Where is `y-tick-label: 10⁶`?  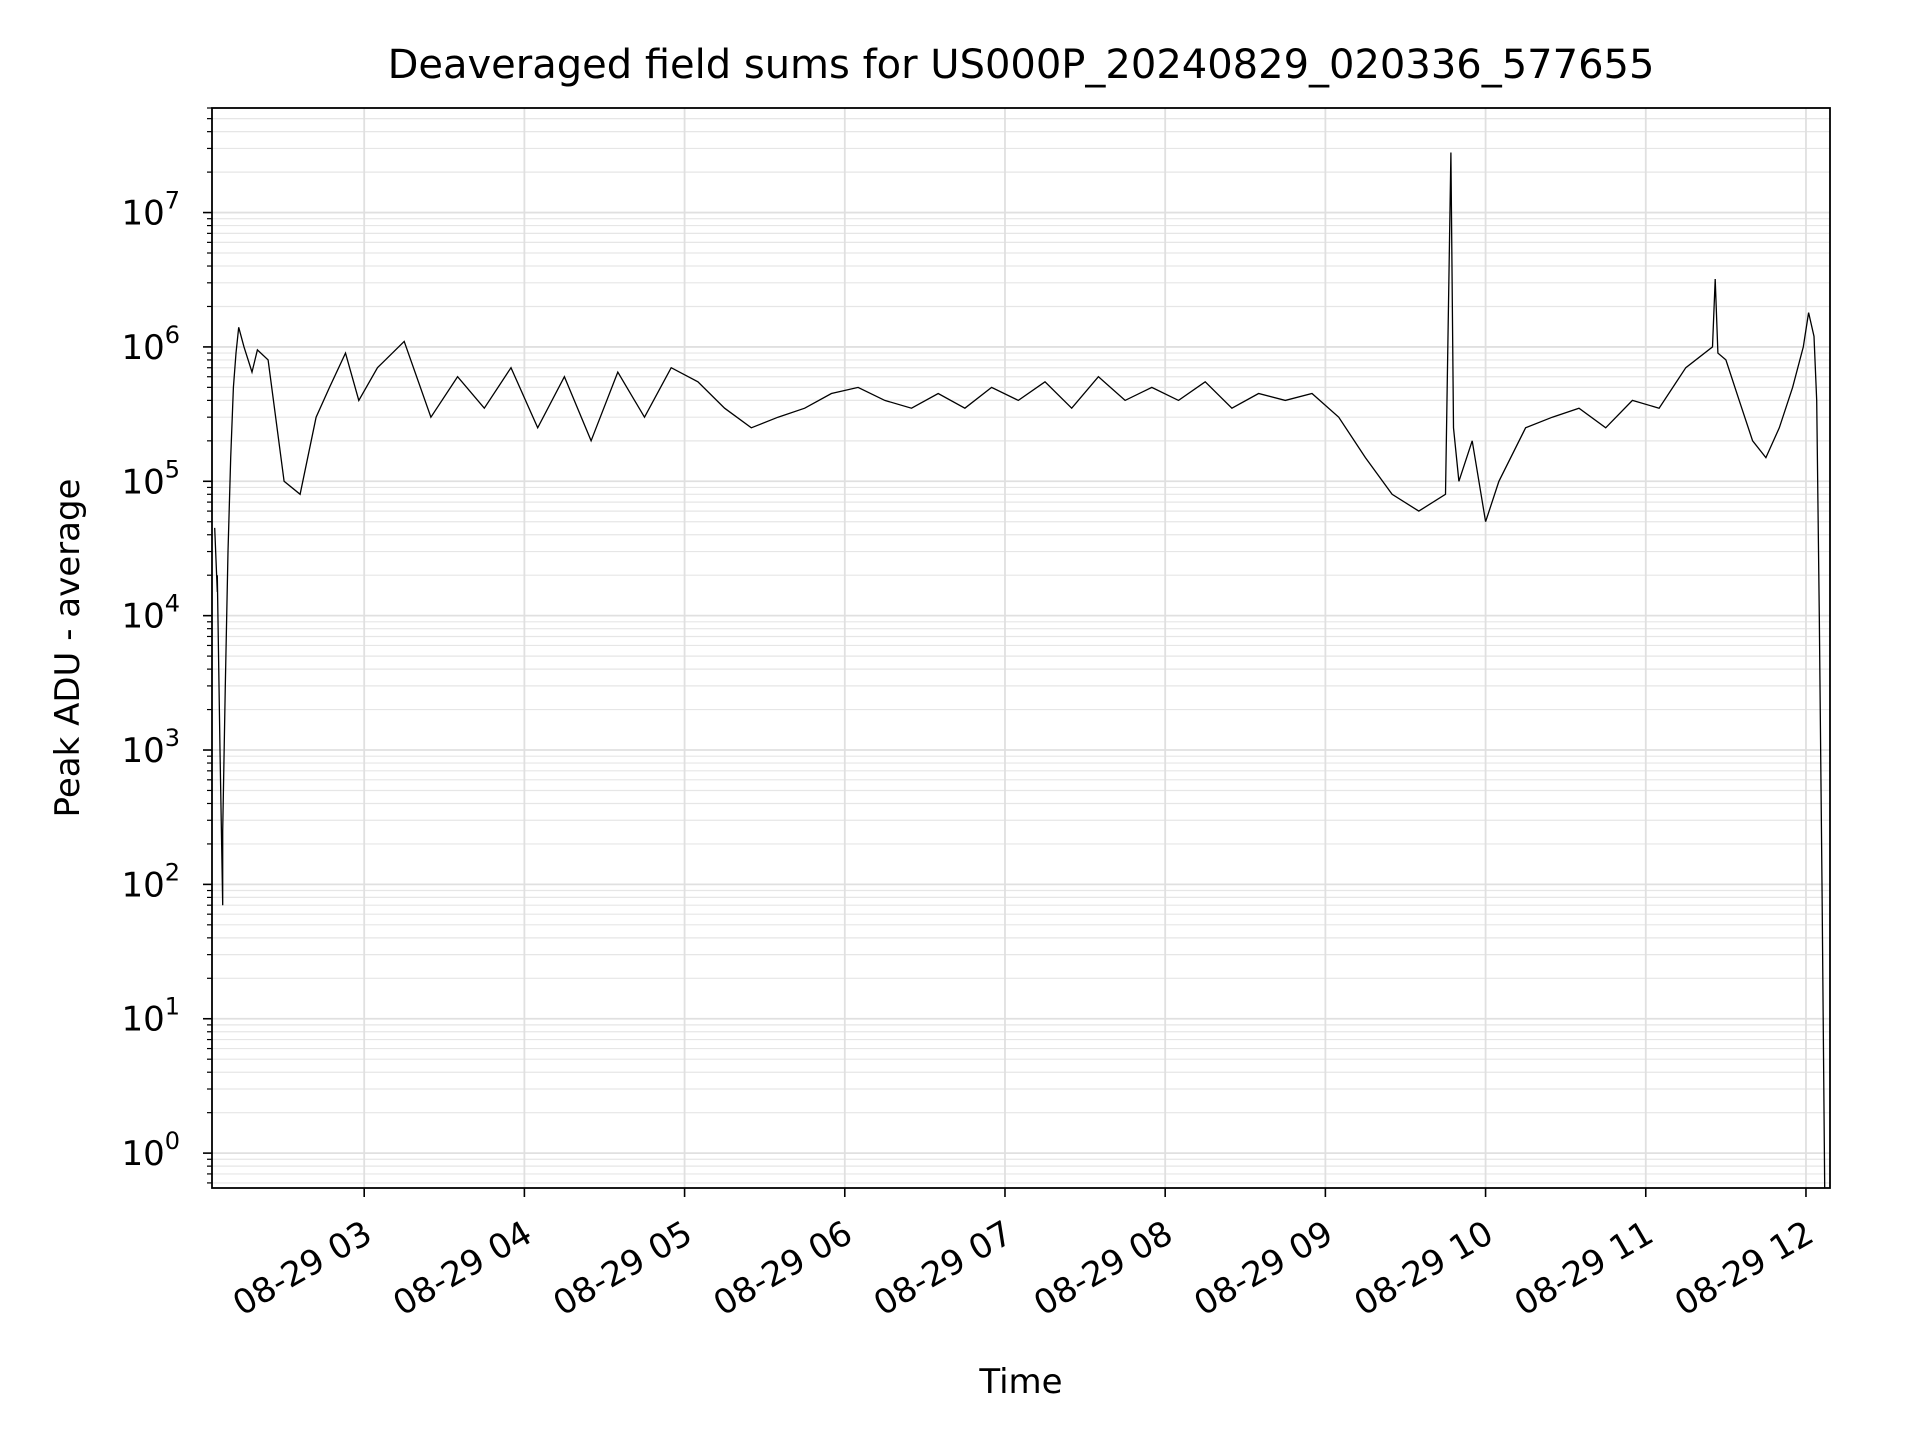
y-tick-label: 10⁶ is located at coordinates (150, 344).